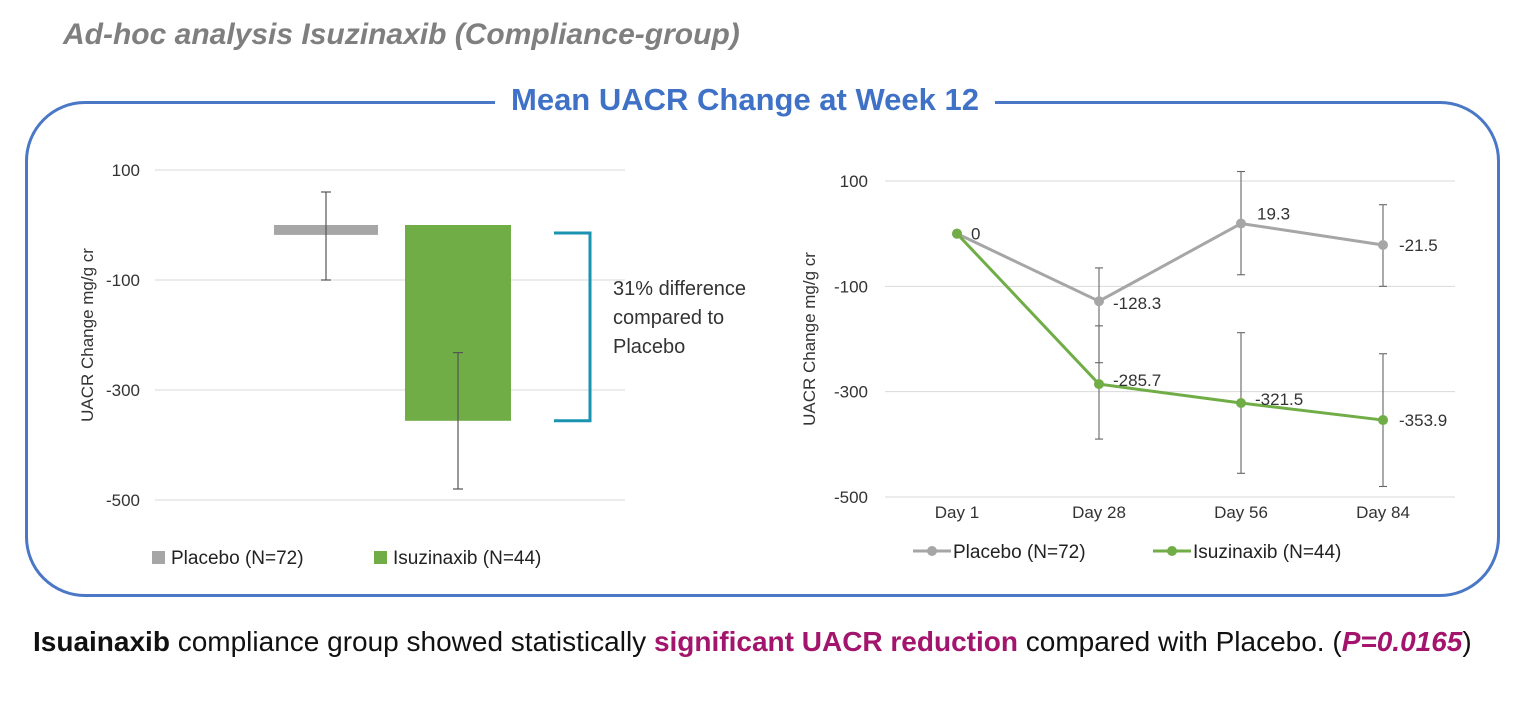 Image resolution: width=1527 pixels, height=725 pixels. I want to click on line-y-axis-label: UACR Change mg/g cr, so click(809, 339).